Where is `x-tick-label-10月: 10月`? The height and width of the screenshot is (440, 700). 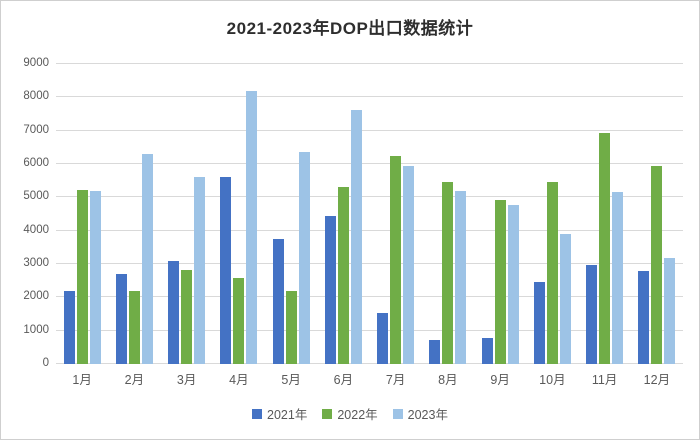
x-tick-label-10月: 10月 is located at coordinates (552, 380).